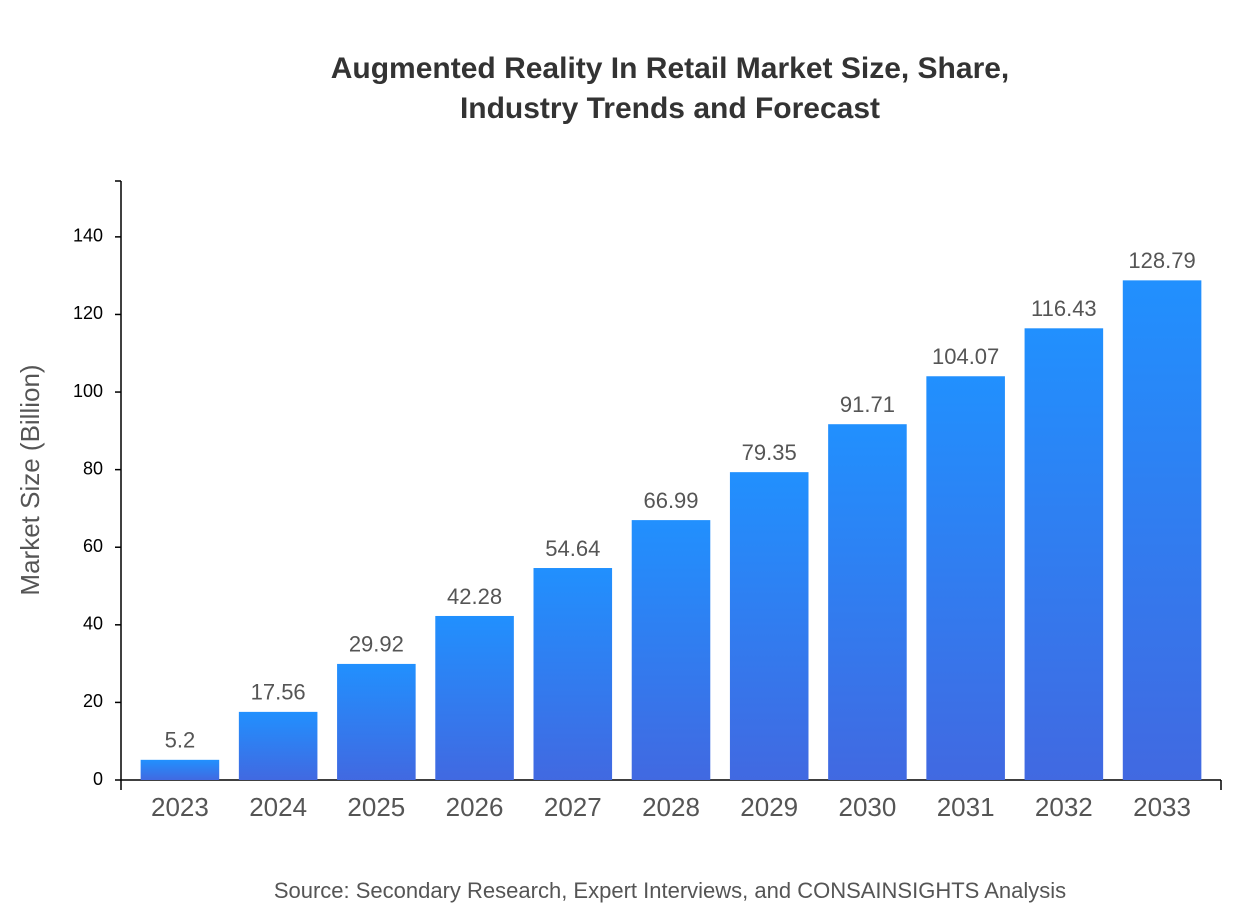 The width and height of the screenshot is (1260, 920). Describe the element at coordinates (93, 468) in the screenshot. I see `y-tick-label: 80` at that location.